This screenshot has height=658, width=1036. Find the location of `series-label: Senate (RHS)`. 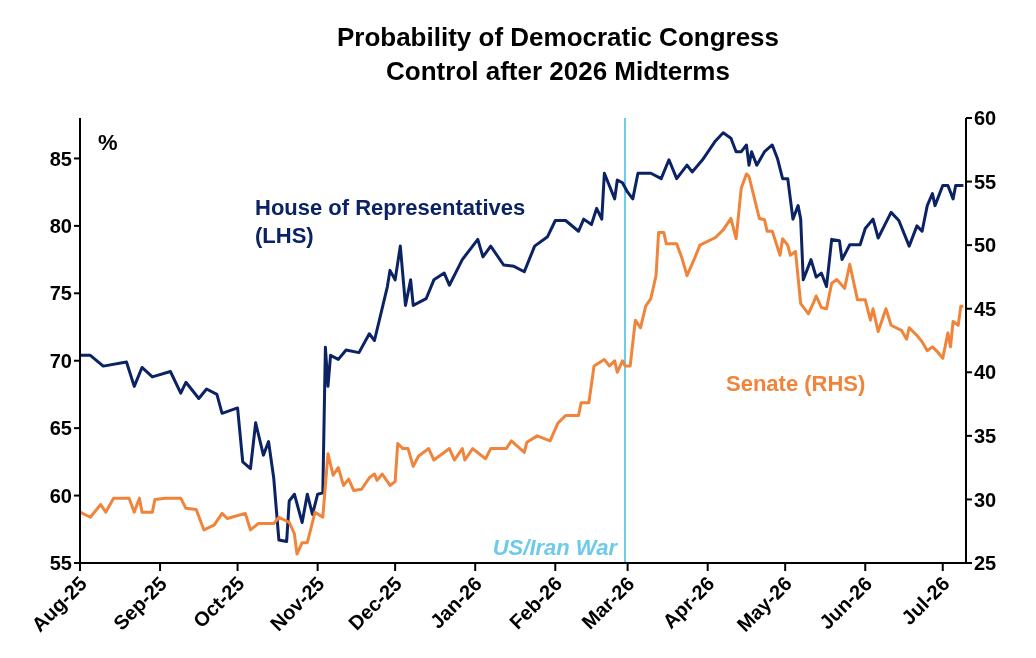

series-label: Senate (RHS) is located at coordinates (796, 384).